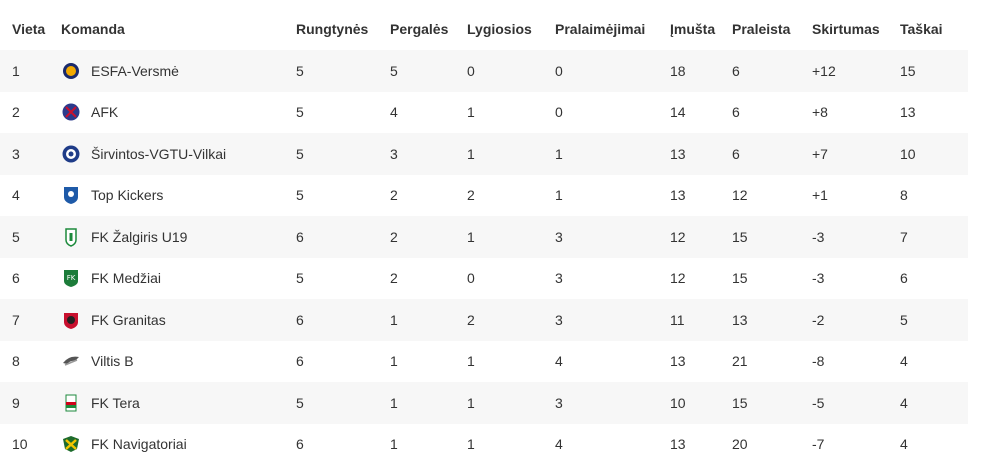 Image resolution: width=983 pixels, height=470 pixels. Describe the element at coordinates (128, 319) in the screenshot. I see `team-name: FK Granitas` at that location.